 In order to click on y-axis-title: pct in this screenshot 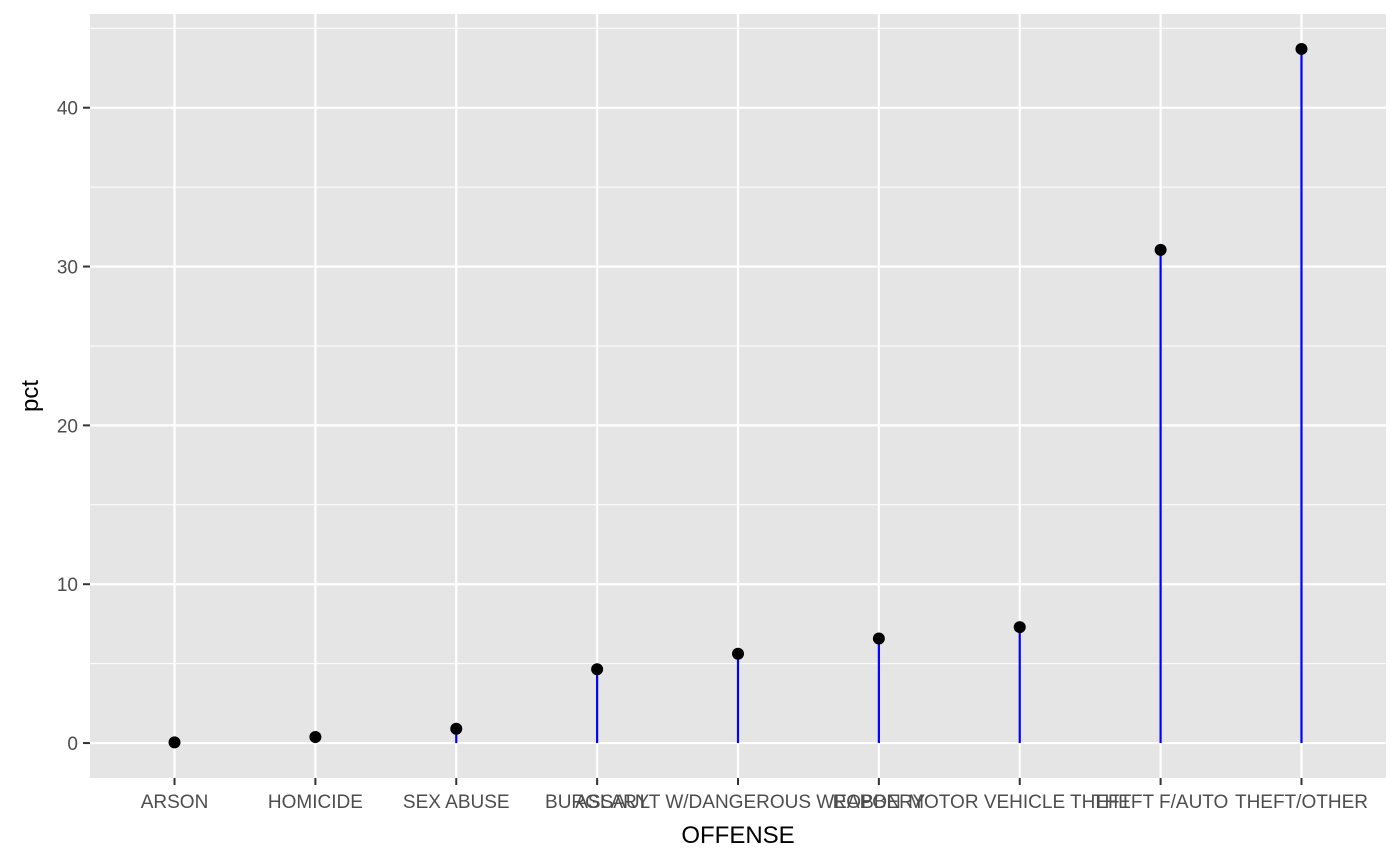, I will do `click(30, 396)`.